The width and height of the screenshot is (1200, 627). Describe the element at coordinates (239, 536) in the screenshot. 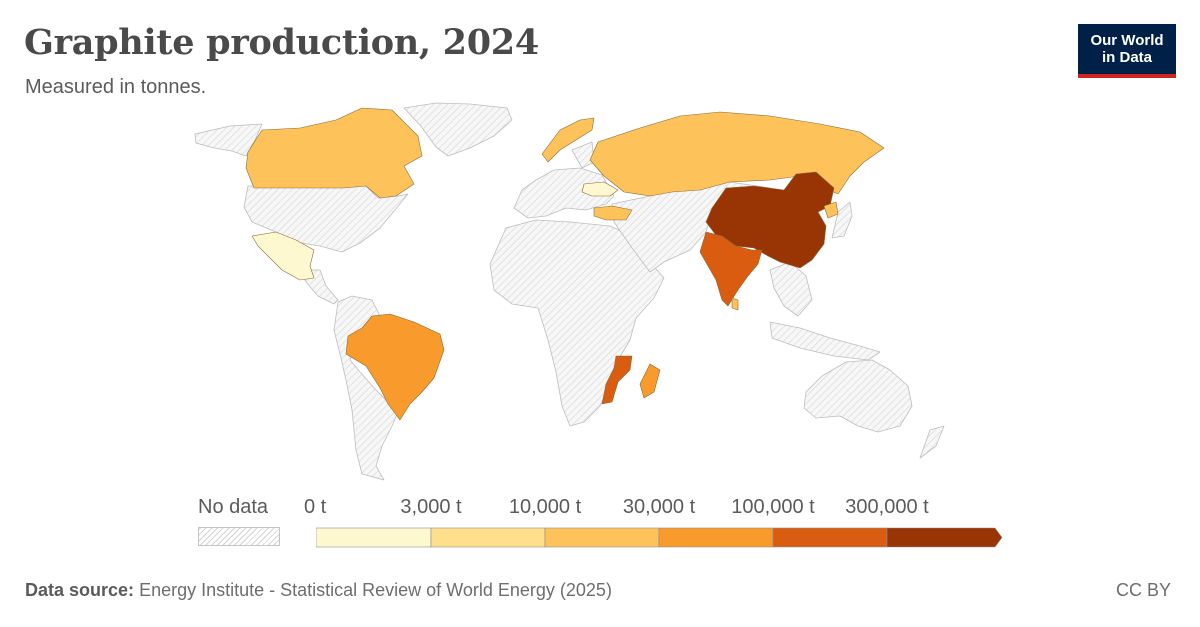

I see `legend-no-data-swatch` at that location.